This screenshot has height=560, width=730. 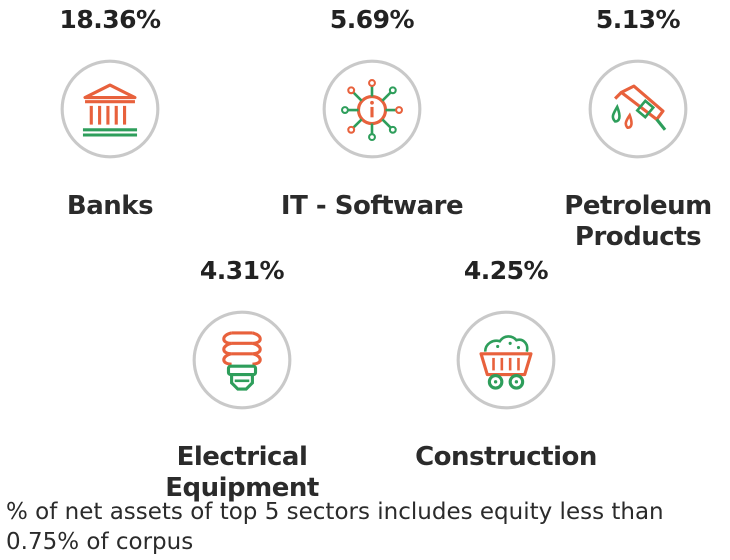 I want to click on sector-item-banks: 18.36% Banks, so click(x=110, y=113).